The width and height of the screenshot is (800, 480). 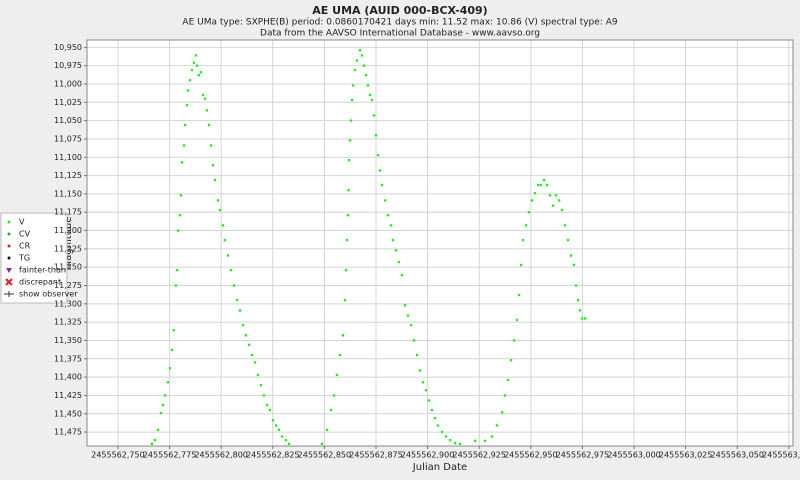 I want to click on legend-box, so click(x=34, y=258).